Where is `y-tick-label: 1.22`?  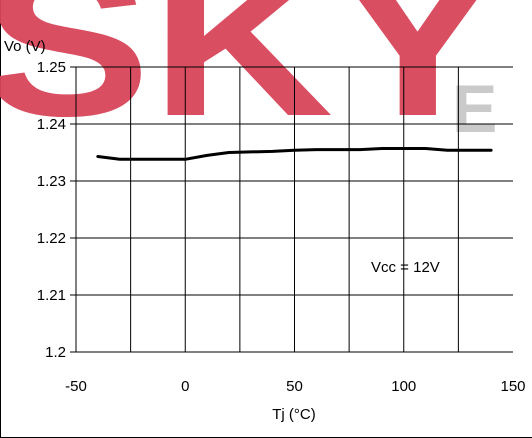 y-tick-label: 1.22 is located at coordinates (51, 238).